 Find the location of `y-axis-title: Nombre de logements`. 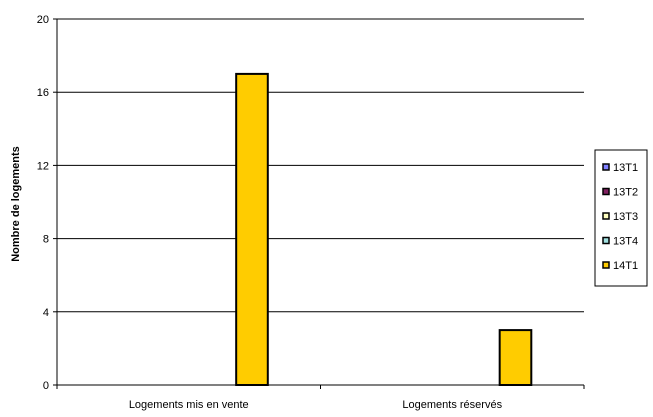

y-axis-title: Nombre de logements is located at coordinates (16, 204).